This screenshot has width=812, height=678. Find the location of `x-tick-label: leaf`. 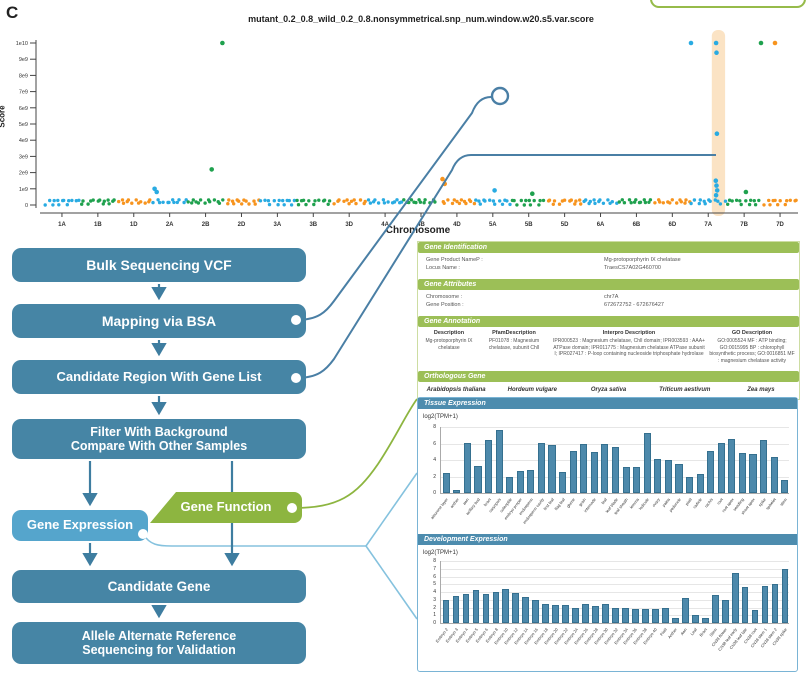

x-tick-label: leaf is located at coordinates (603, 501).